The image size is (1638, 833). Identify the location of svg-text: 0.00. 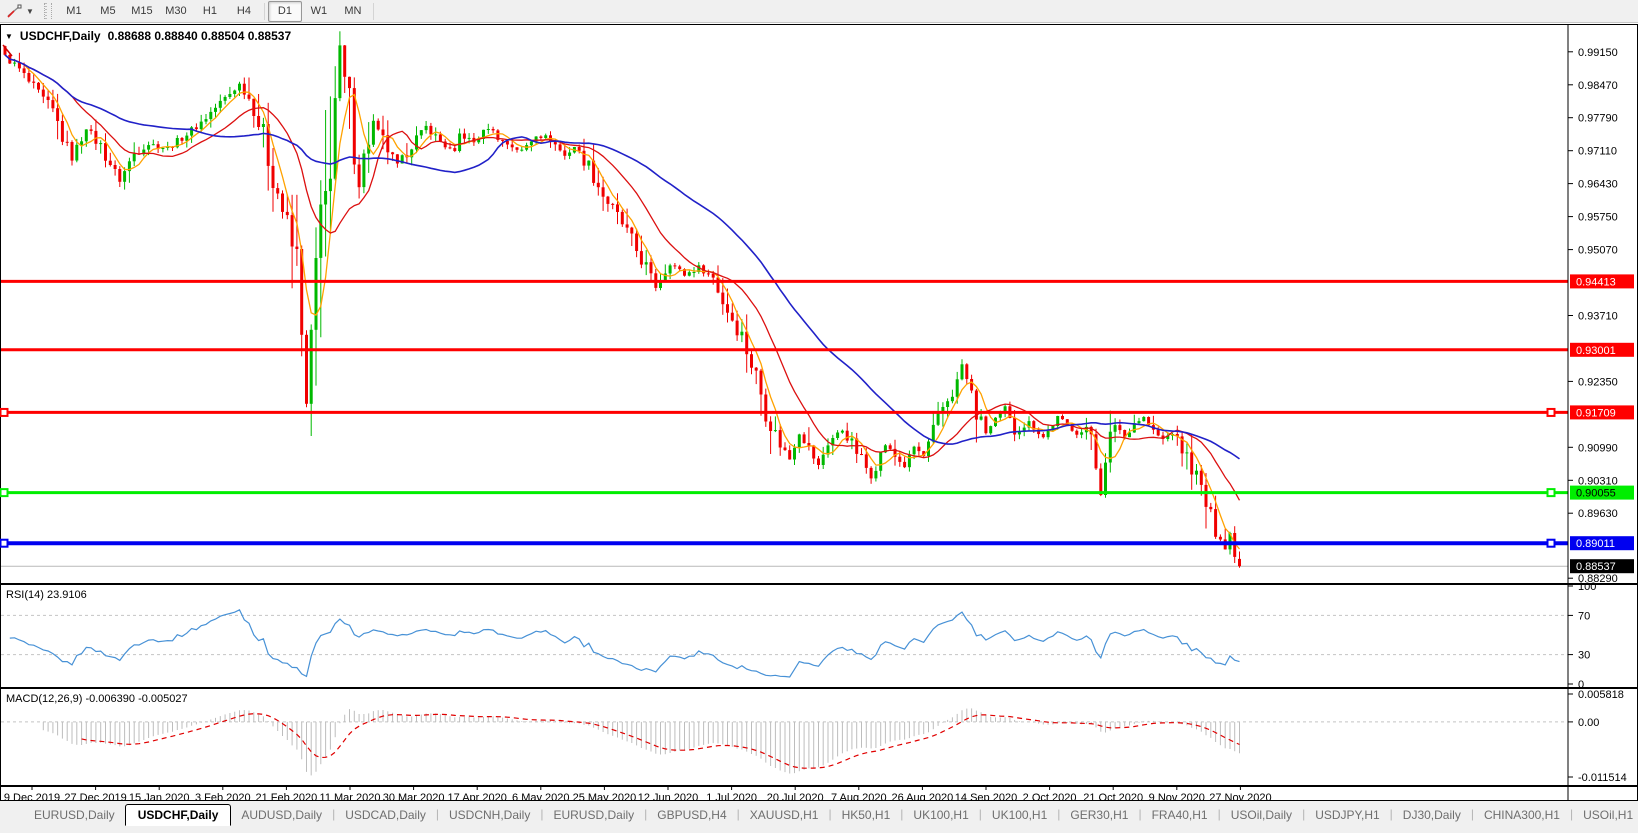
(1588, 723).